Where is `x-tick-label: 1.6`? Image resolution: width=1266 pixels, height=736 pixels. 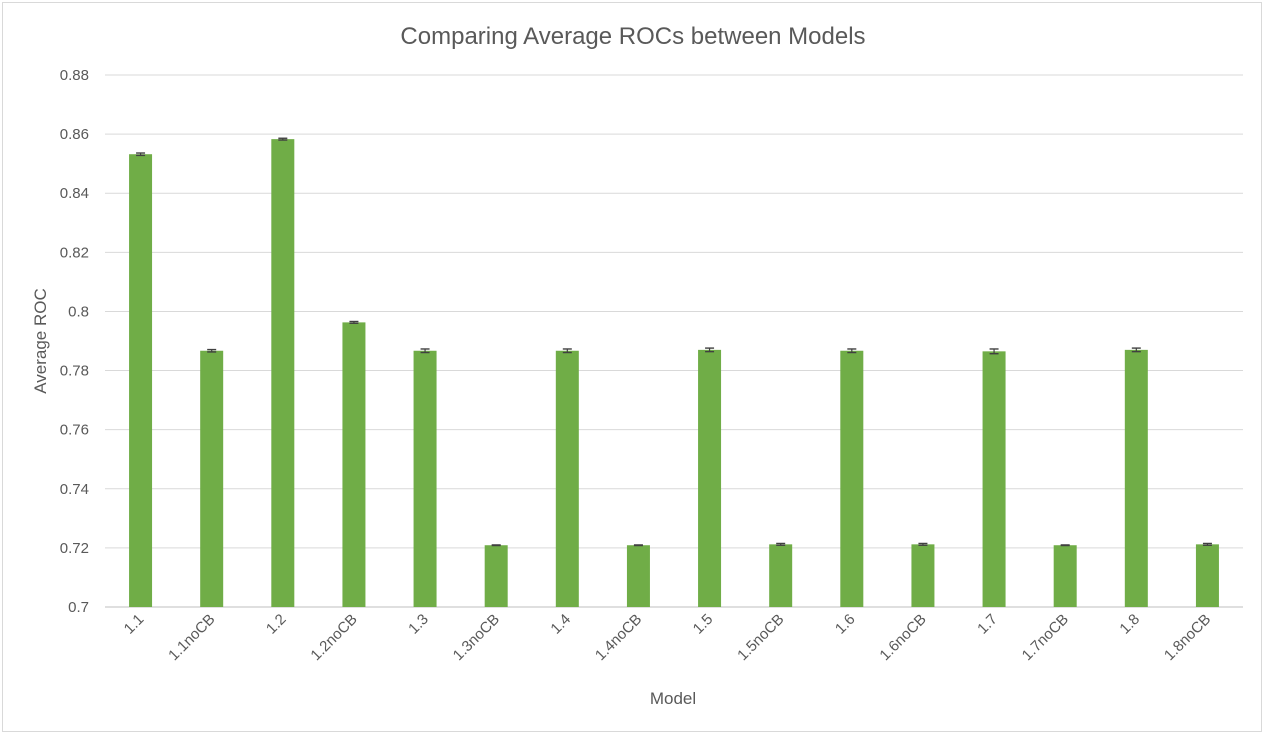 x-tick-label: 1.6 is located at coordinates (845, 624).